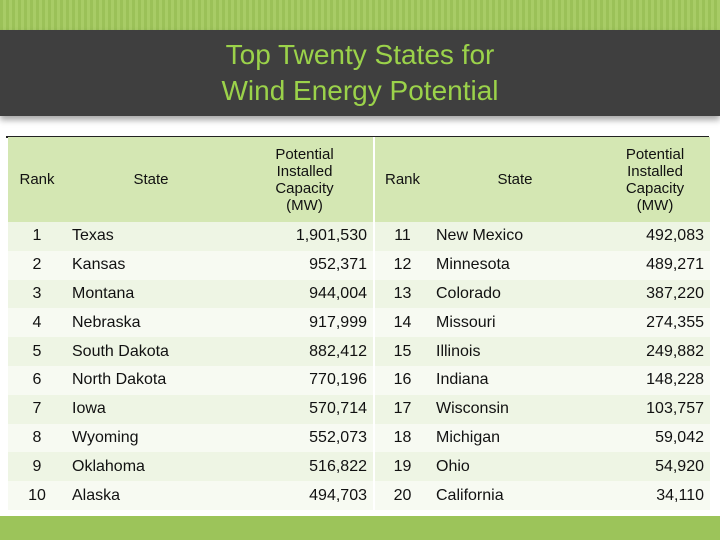  I want to click on table-row: 1 Texas 1,901,530 11 New Mexico 492,083, so click(359, 236).